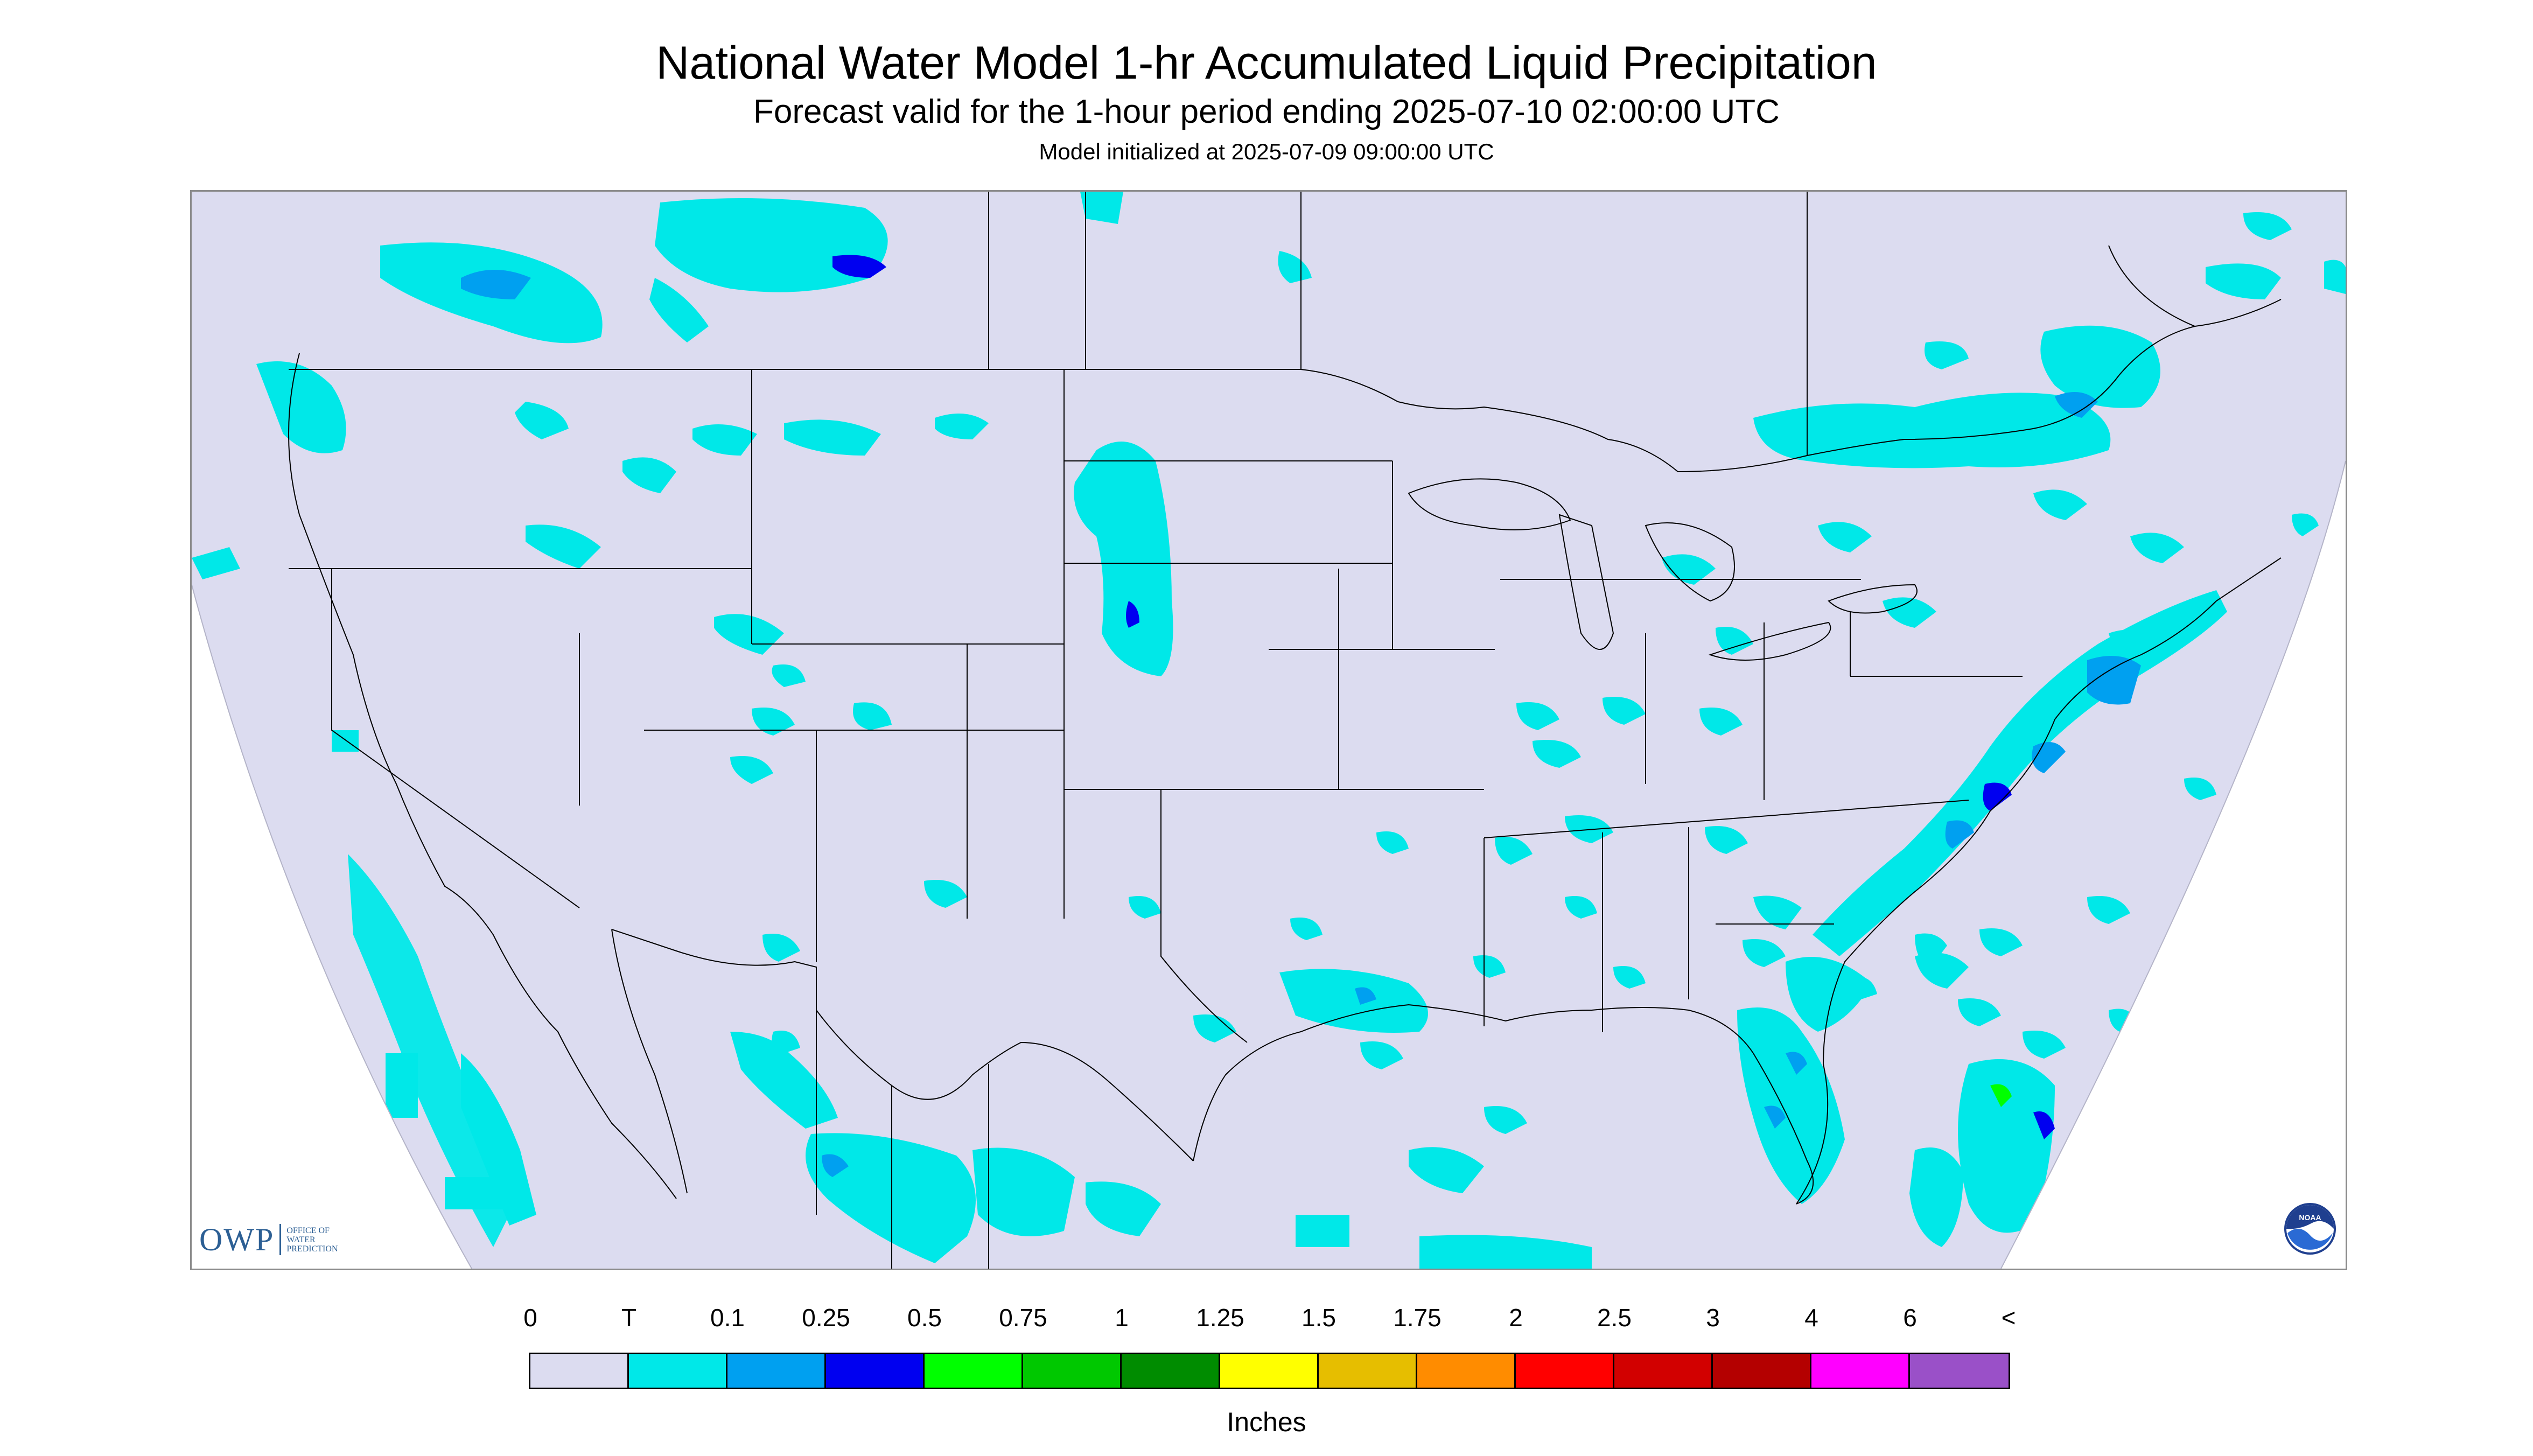 Image resolution: width=2533 pixels, height=1456 pixels. I want to click on legend-tick-label: 3, so click(1713, 1318).